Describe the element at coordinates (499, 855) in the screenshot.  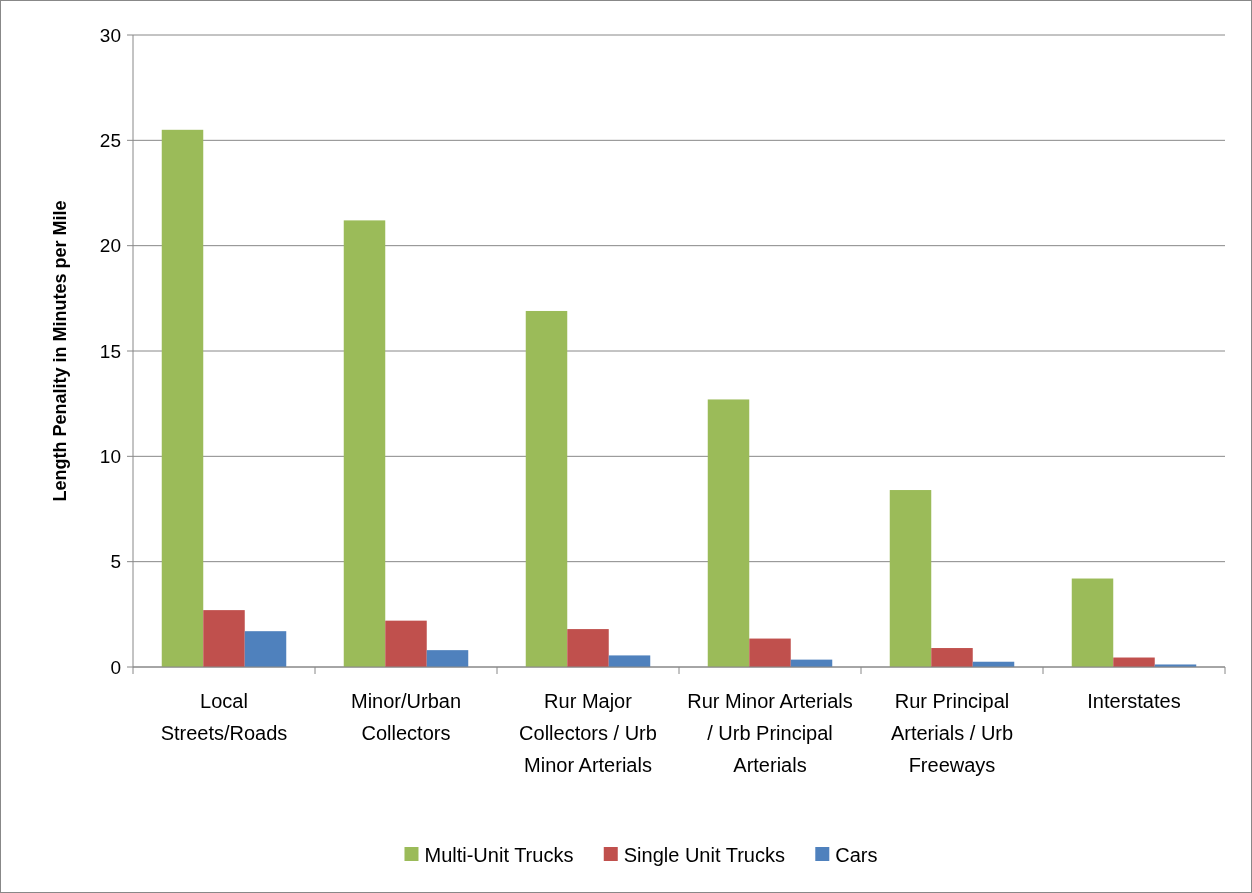
I see `legend-label: Multi-Unit Trucks` at that location.